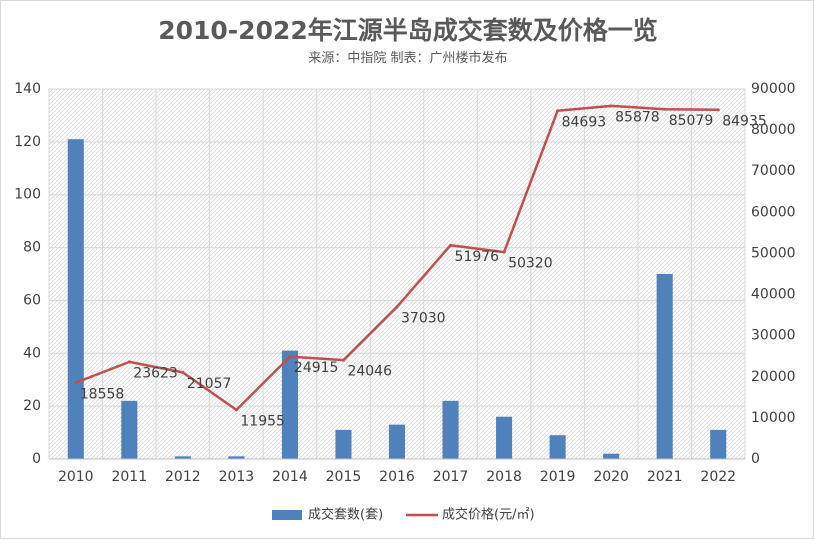 The image size is (814, 540). I want to click on y-right-tick: 80000, so click(773, 130).